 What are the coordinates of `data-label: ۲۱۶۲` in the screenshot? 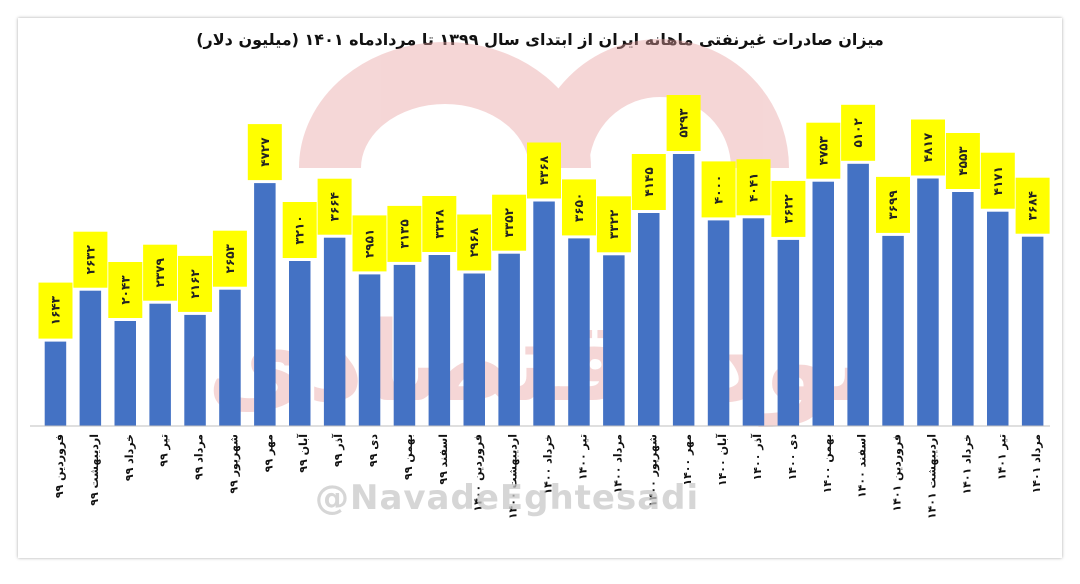 It's located at (195, 284).